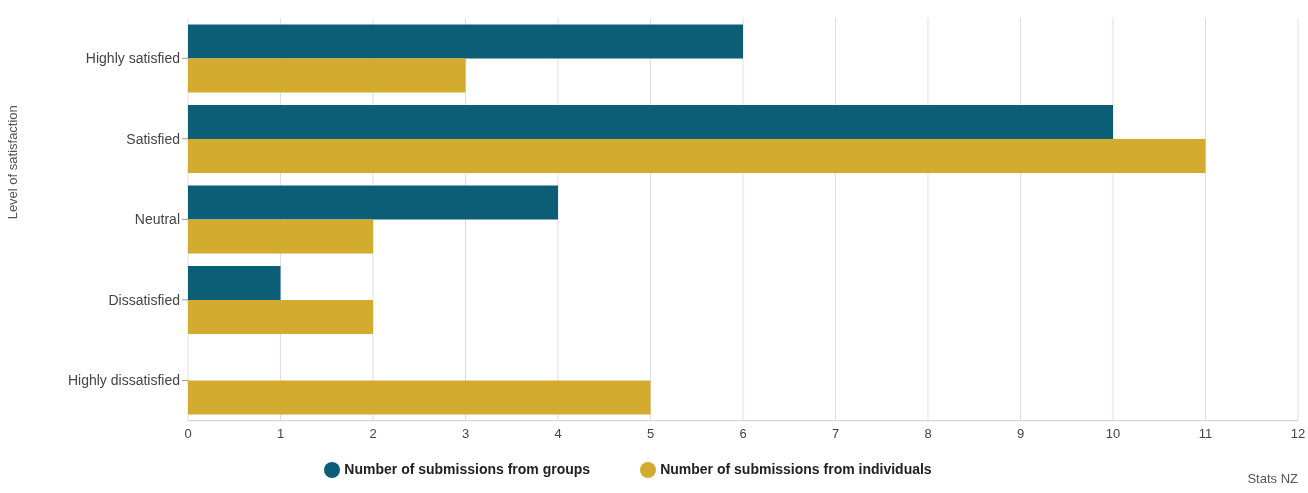 The height and width of the screenshot is (493, 1308). I want to click on legend-label: Number of submissions from groups, so click(467, 468).